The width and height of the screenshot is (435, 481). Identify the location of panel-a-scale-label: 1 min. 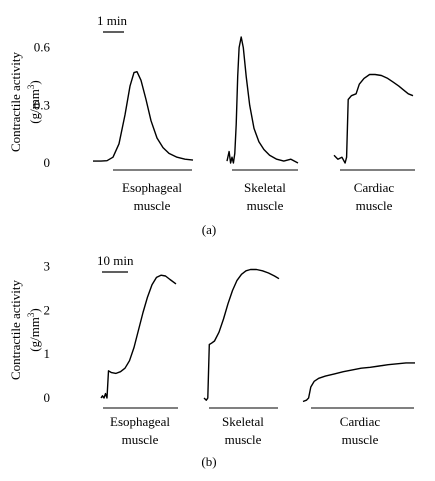
(112, 20).